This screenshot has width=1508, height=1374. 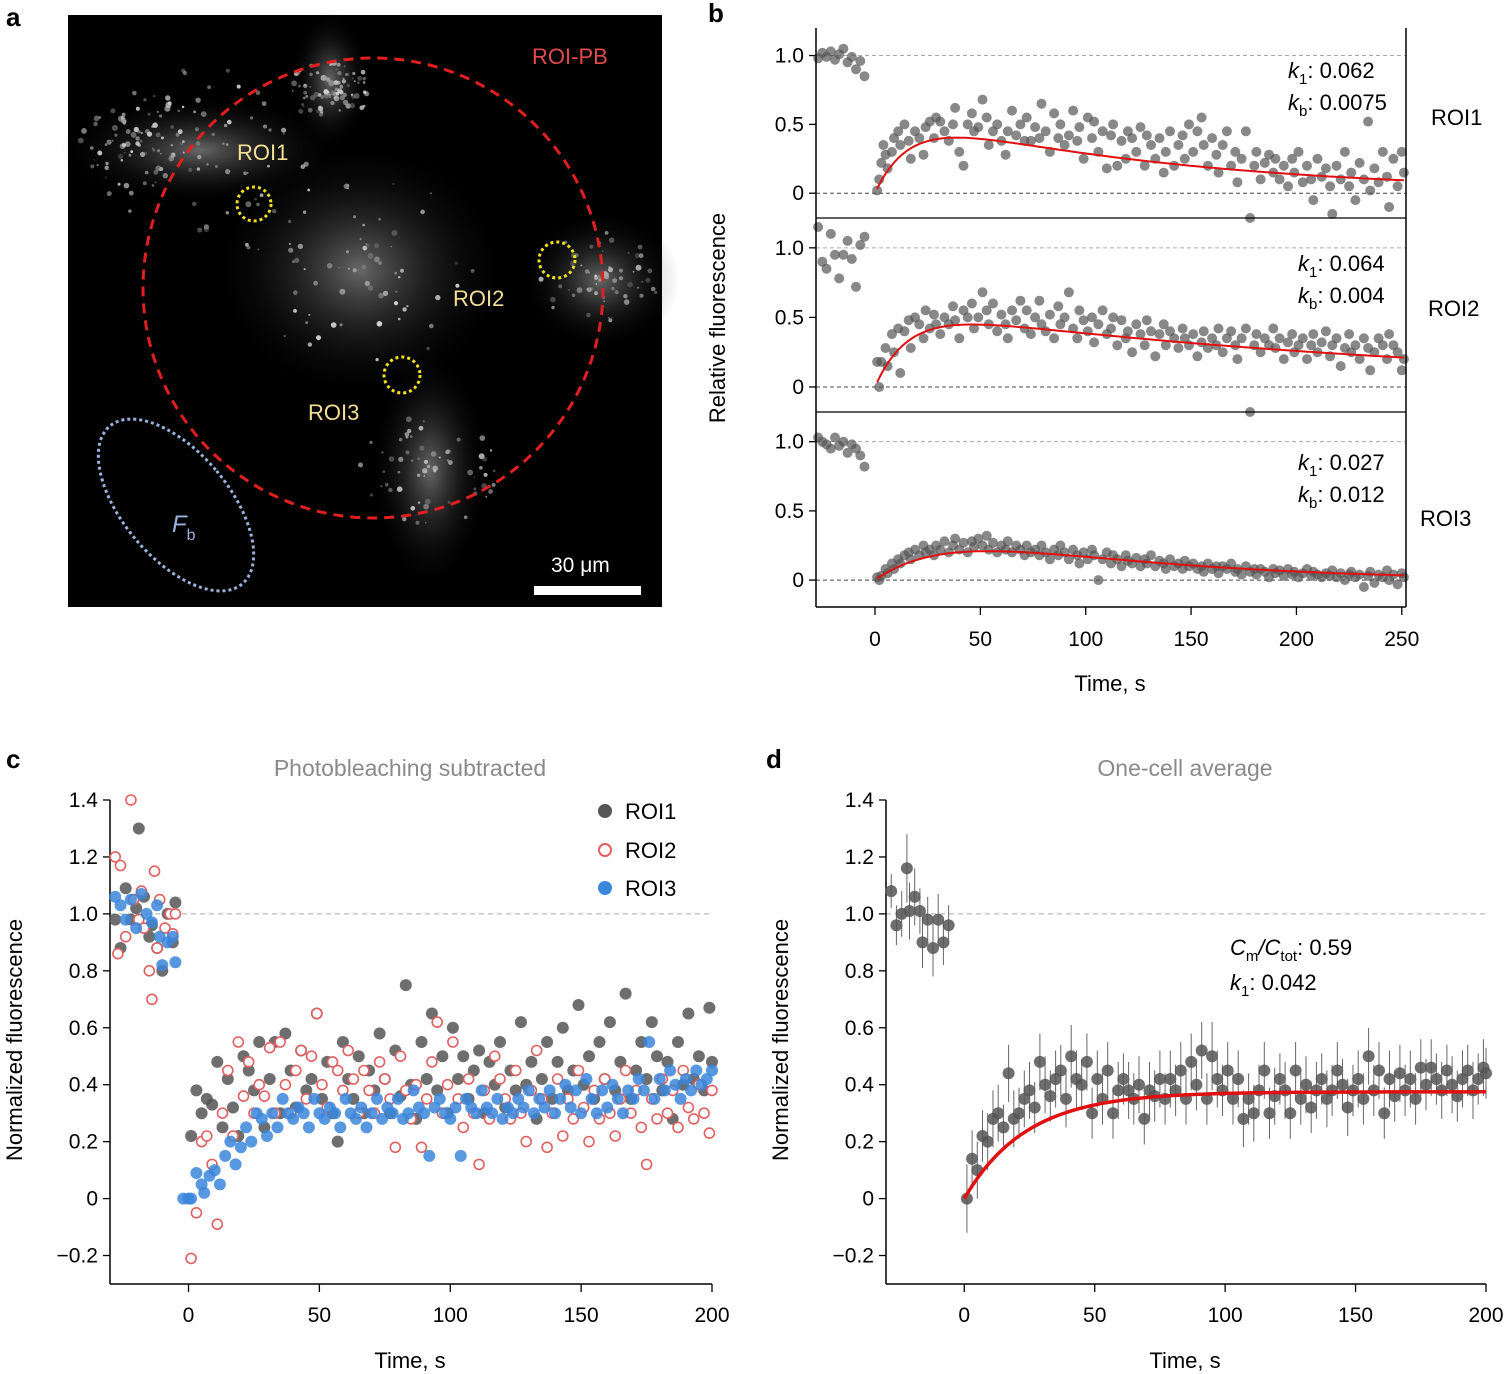 I want to click on panel-label-a: a, so click(x=13, y=17).